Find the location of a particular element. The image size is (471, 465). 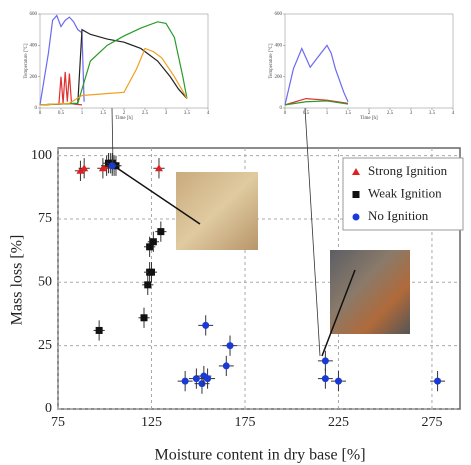

y-axis-label: Mass loss [%] is located at coordinates (17, 280).